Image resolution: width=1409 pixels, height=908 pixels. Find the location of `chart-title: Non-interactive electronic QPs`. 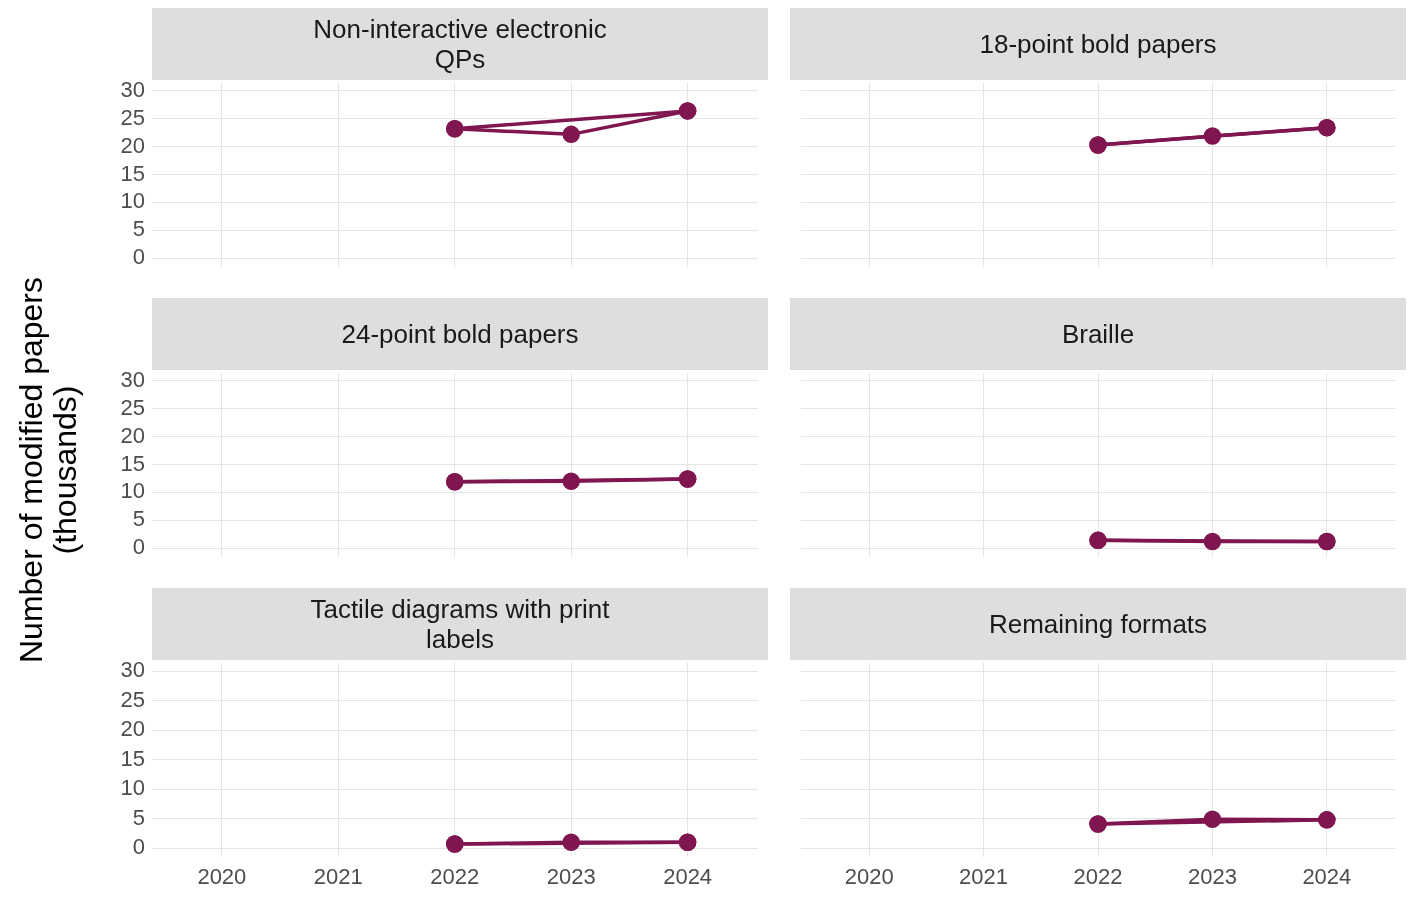

chart-title: Non-interactive electronic QPs is located at coordinates (460, 44).